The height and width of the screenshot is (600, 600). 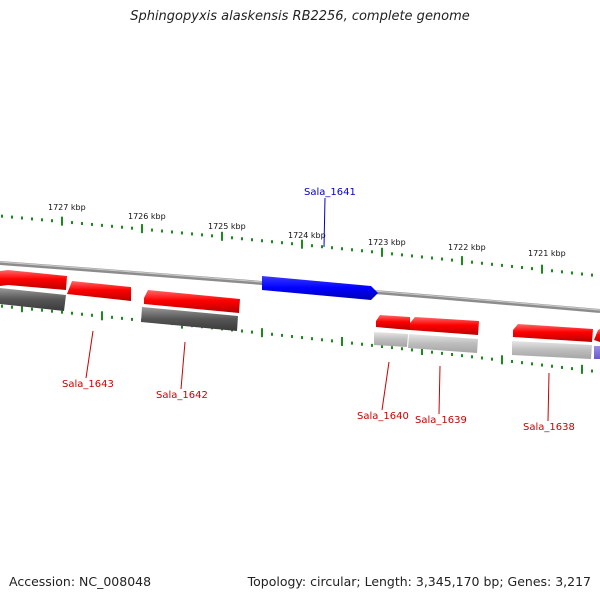 I want to click on gene-label-sala-1641: Sala_1641, so click(x=330, y=192).